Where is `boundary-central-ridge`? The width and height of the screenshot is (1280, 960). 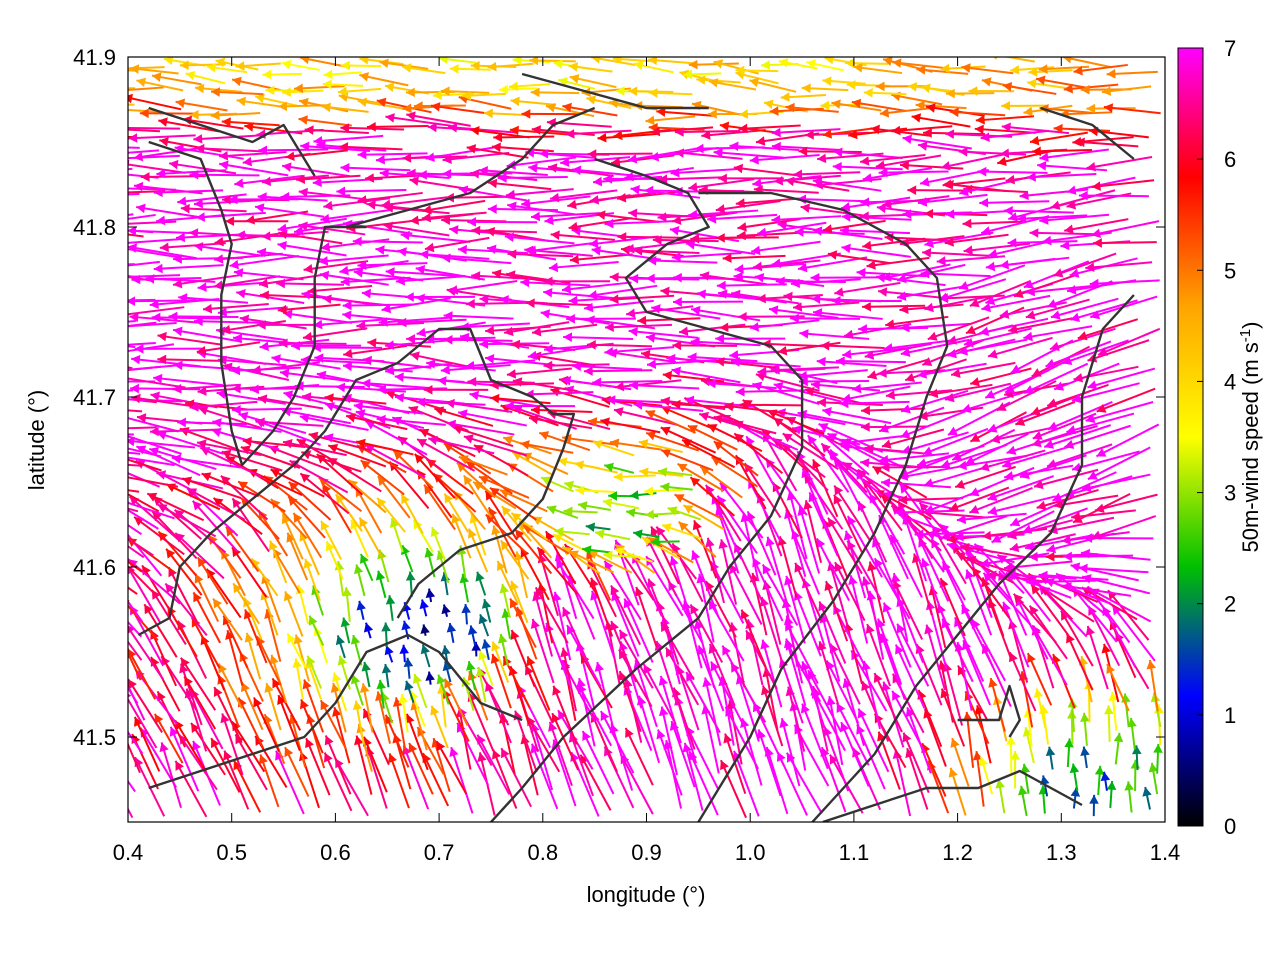 boundary-central-ridge is located at coordinates (356, 482).